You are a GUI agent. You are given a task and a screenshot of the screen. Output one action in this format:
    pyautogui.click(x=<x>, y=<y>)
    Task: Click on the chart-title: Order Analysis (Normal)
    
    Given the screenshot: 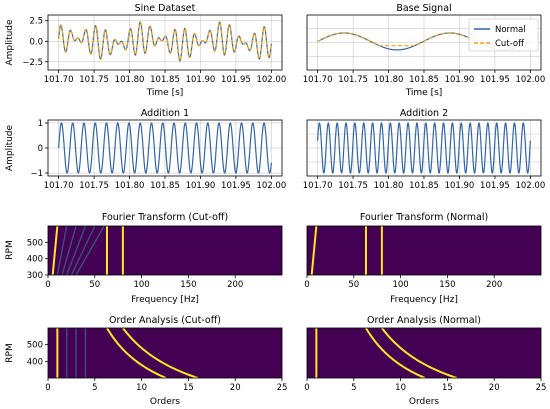 What is the action you would take?
    pyautogui.click(x=424, y=320)
    